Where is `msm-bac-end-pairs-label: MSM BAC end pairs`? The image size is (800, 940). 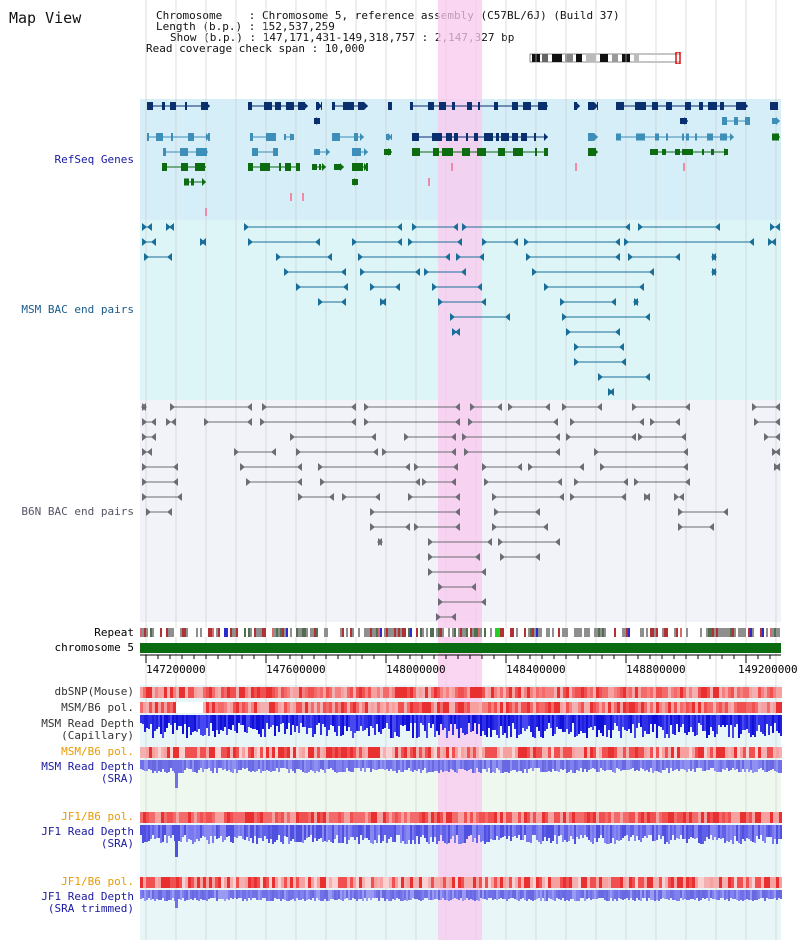
msm-bac-end-pairs-label: MSM BAC end pairs is located at coordinates (77, 309).